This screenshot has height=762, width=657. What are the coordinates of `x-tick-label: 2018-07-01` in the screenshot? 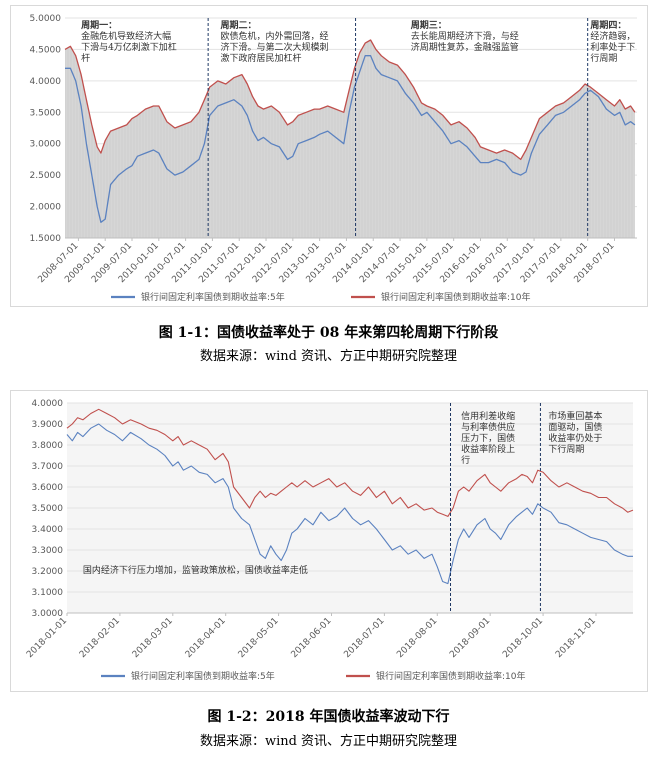 It's located at (364, 638).